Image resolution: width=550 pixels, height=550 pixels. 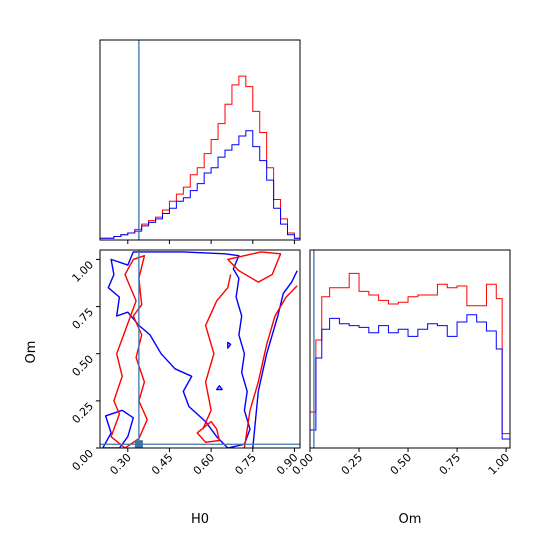 I want to click on om-hist-x-tick-label: 0.75, so click(x=450, y=464).